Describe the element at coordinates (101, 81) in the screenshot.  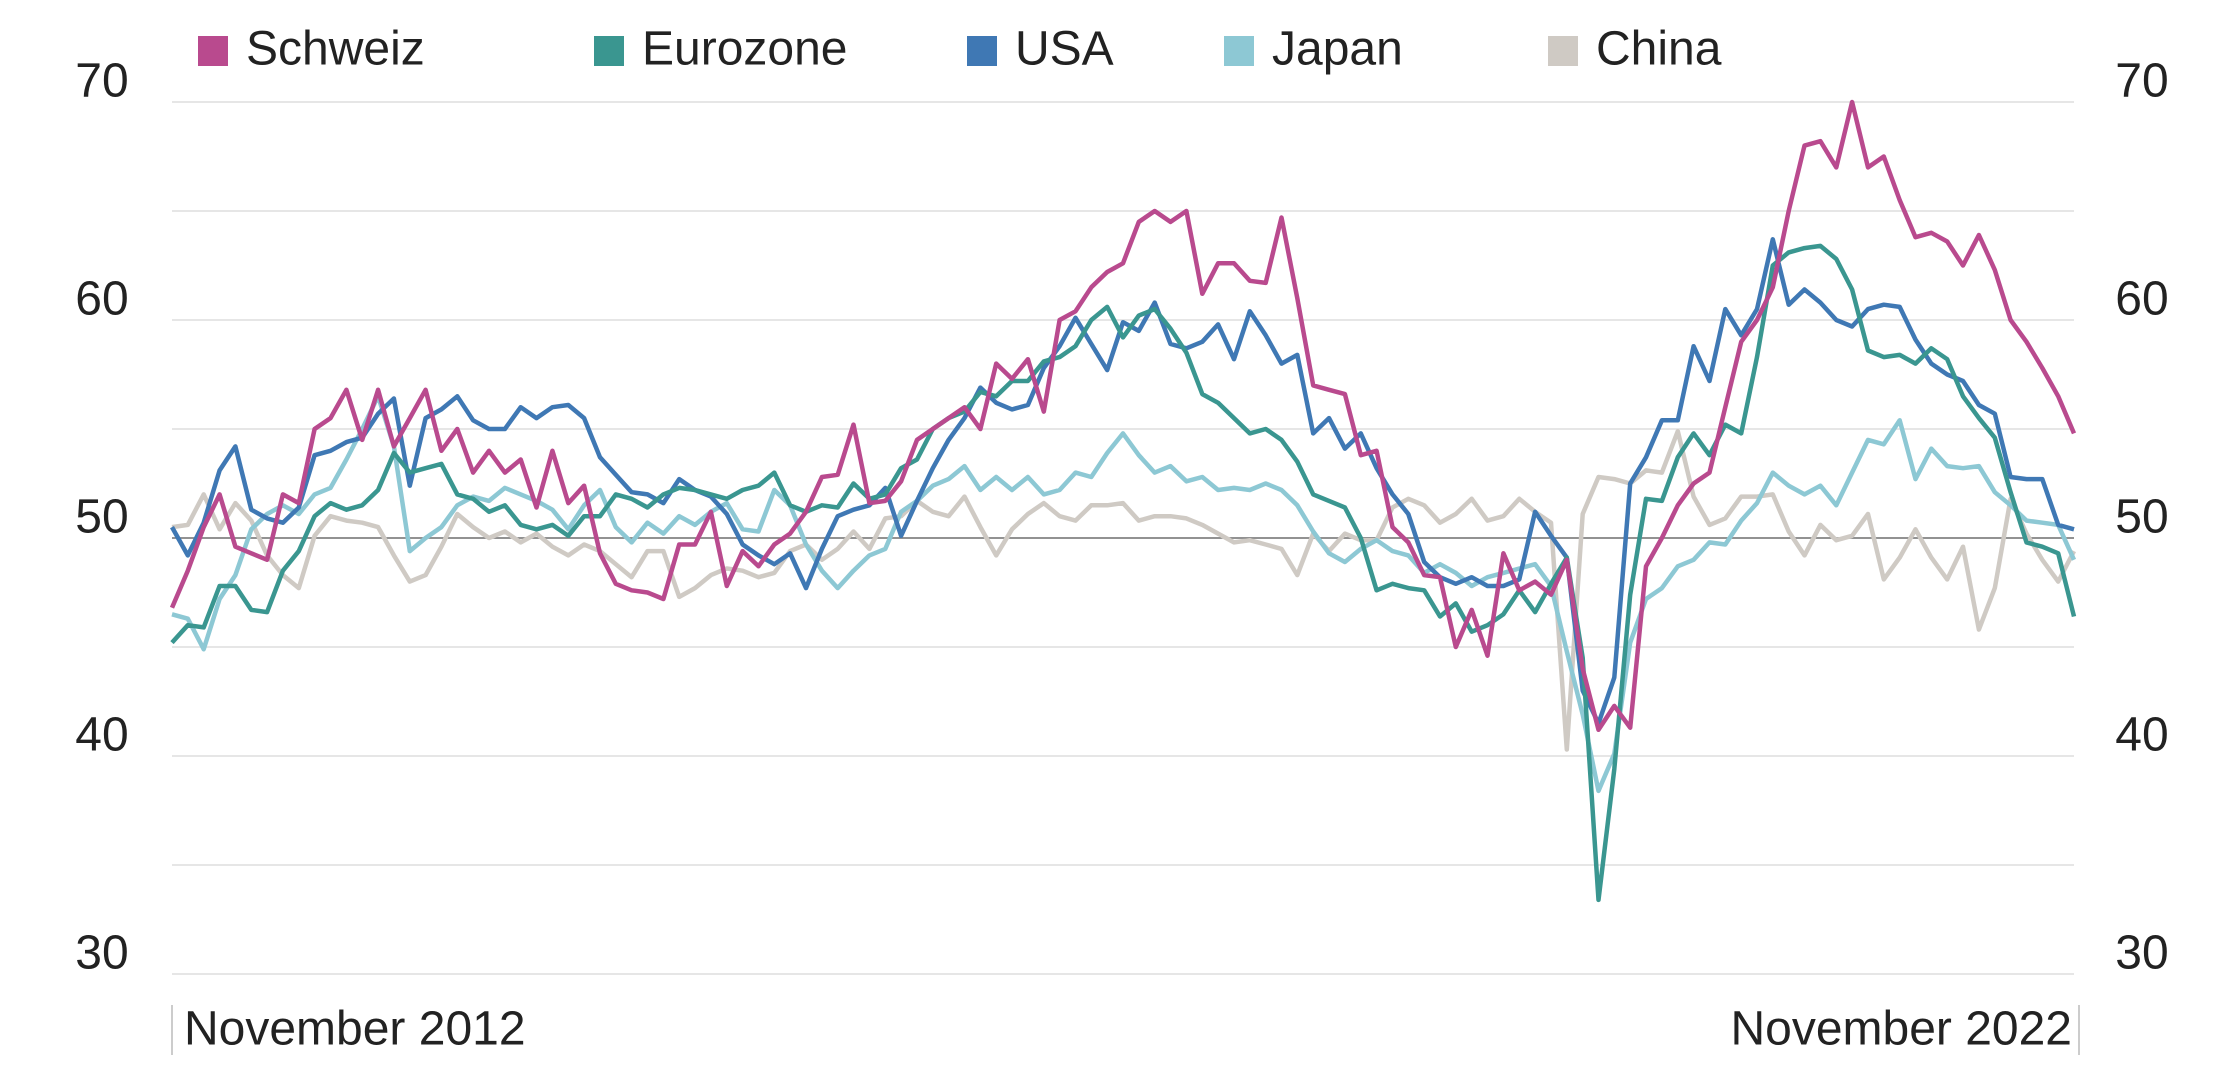
I see `y-tick-label: 70` at that location.